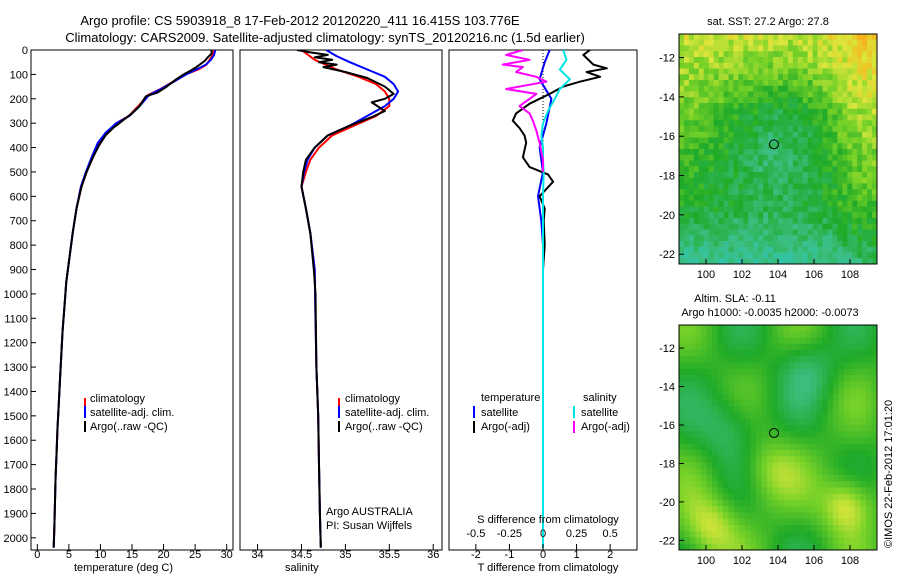 This screenshot has height=580, width=900. I want to click on map-y-tick-label: -14, so click(667, 98).